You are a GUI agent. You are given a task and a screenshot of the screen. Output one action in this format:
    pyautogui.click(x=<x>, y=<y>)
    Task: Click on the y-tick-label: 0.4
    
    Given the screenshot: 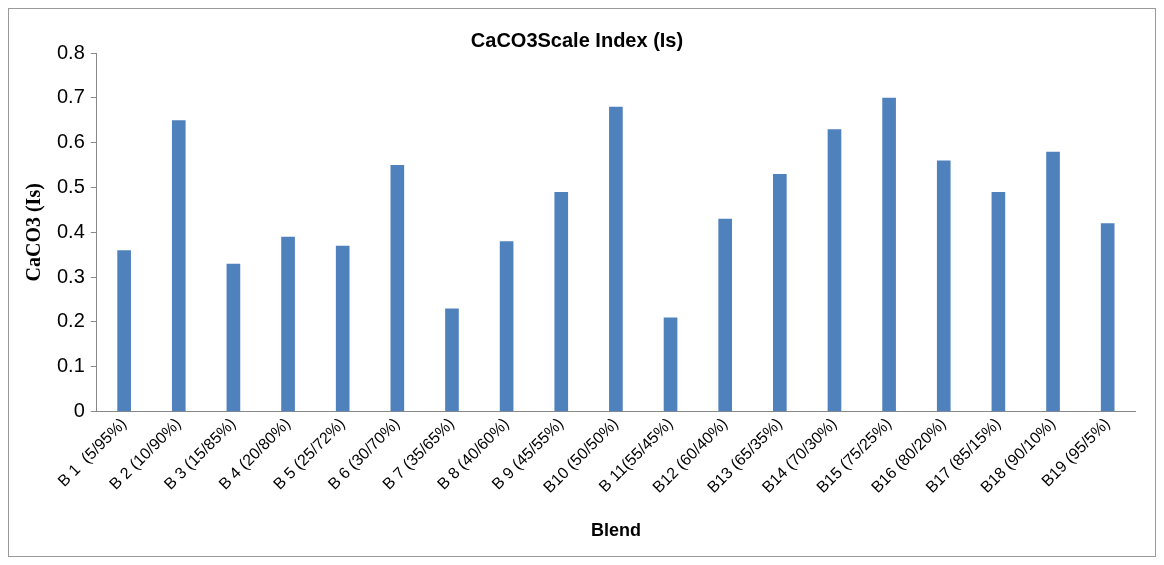 What is the action you would take?
    pyautogui.click(x=70, y=230)
    